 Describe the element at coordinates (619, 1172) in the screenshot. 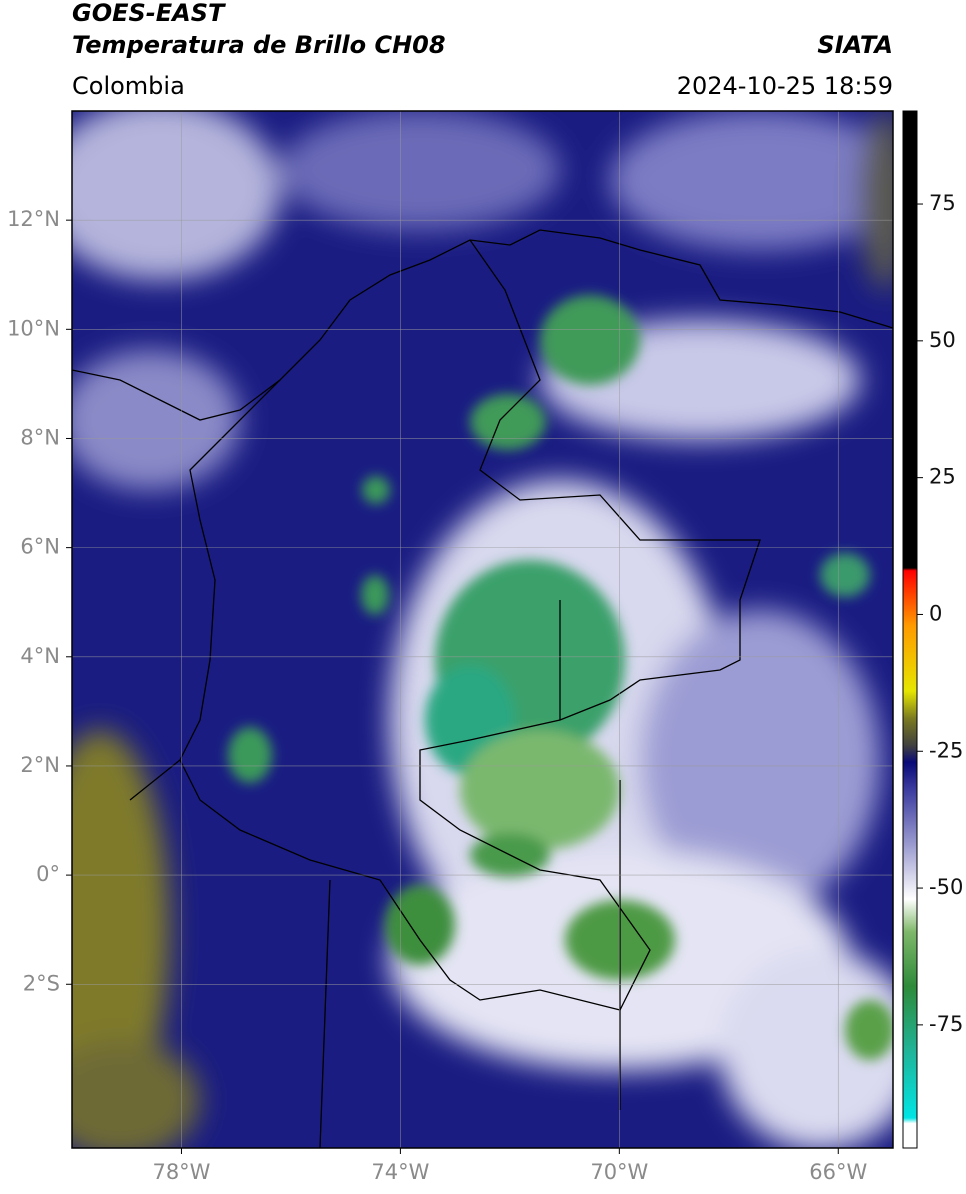

I see `x-tick-label: 70°W` at that location.